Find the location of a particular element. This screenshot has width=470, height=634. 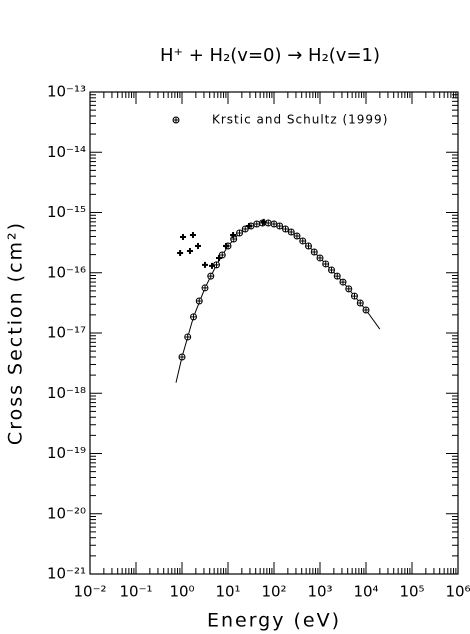

legend-label: Krstic and Schultz (1999) is located at coordinates (300, 120).